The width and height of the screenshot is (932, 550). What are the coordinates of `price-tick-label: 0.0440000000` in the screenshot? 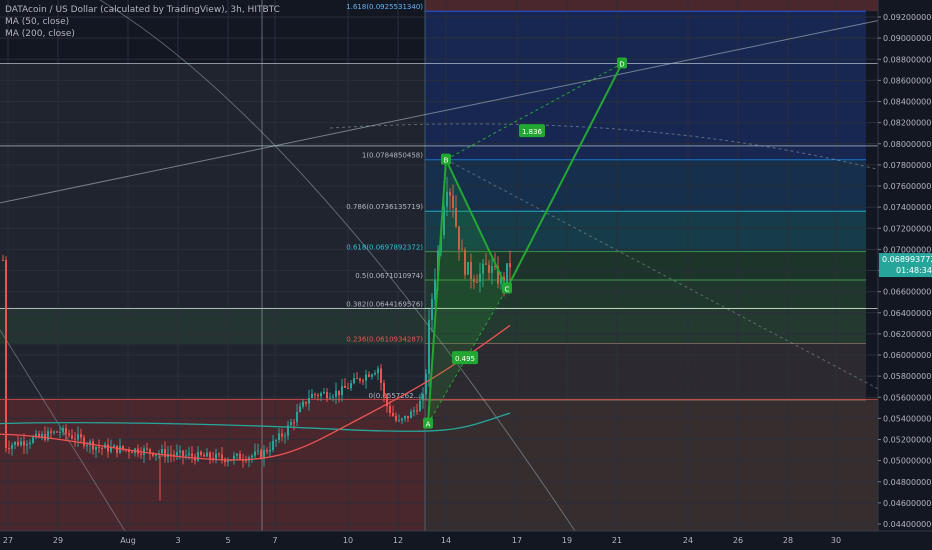 It's located at (907, 524).